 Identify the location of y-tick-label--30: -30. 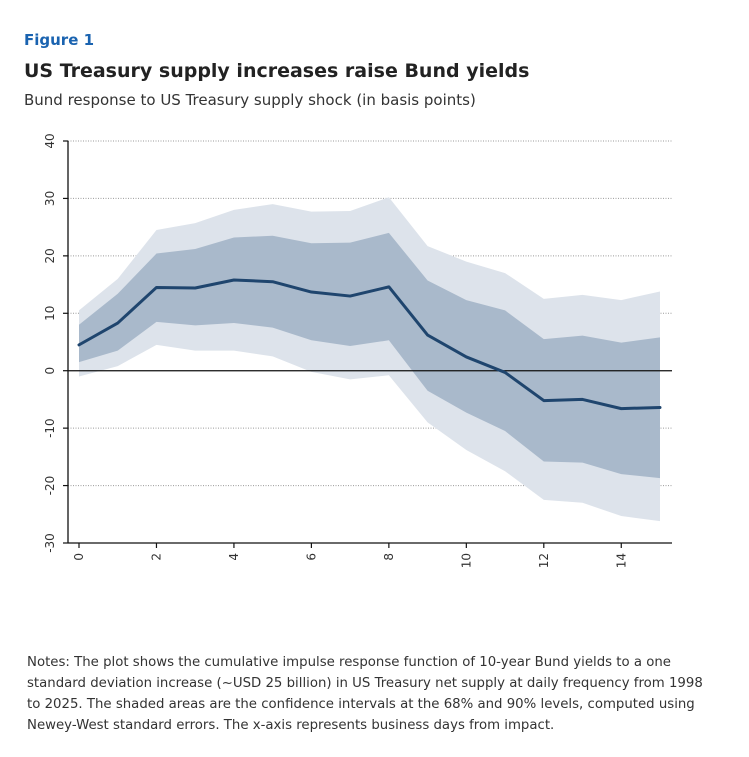
(50, 543).